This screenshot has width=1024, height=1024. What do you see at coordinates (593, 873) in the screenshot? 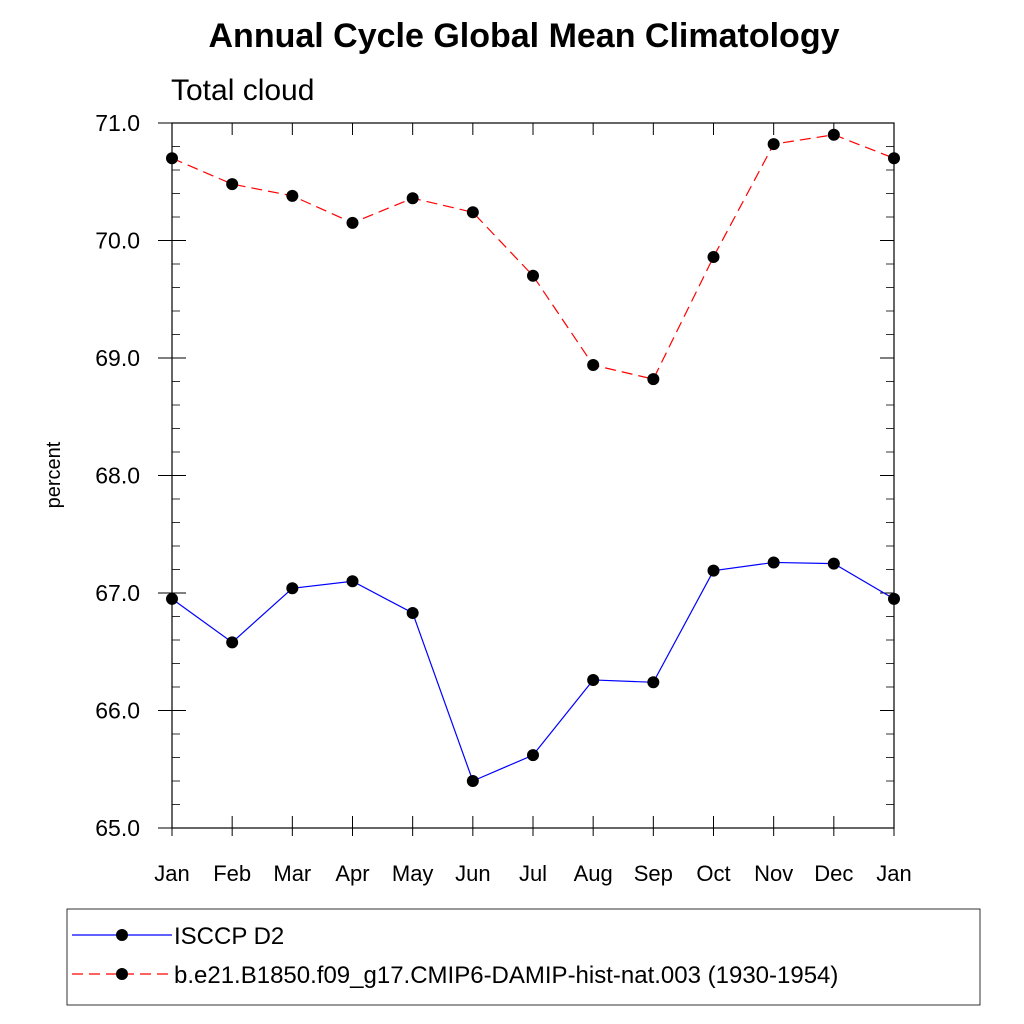
I see `x-tick-label: Aug` at bounding box center [593, 873].